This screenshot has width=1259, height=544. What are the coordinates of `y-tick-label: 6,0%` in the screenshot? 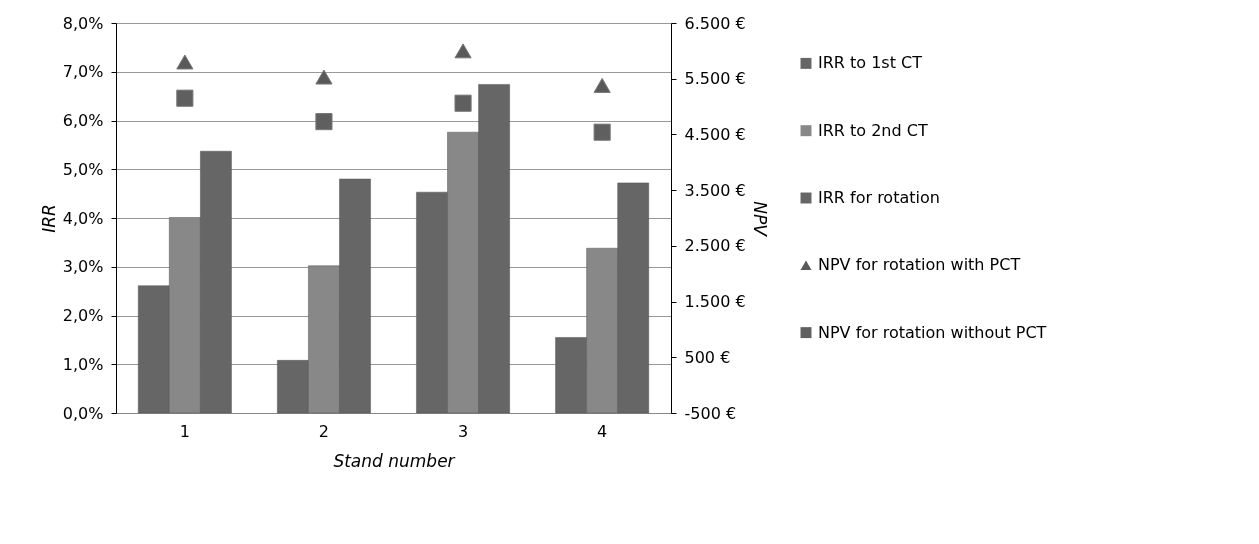 It's located at (83, 120).